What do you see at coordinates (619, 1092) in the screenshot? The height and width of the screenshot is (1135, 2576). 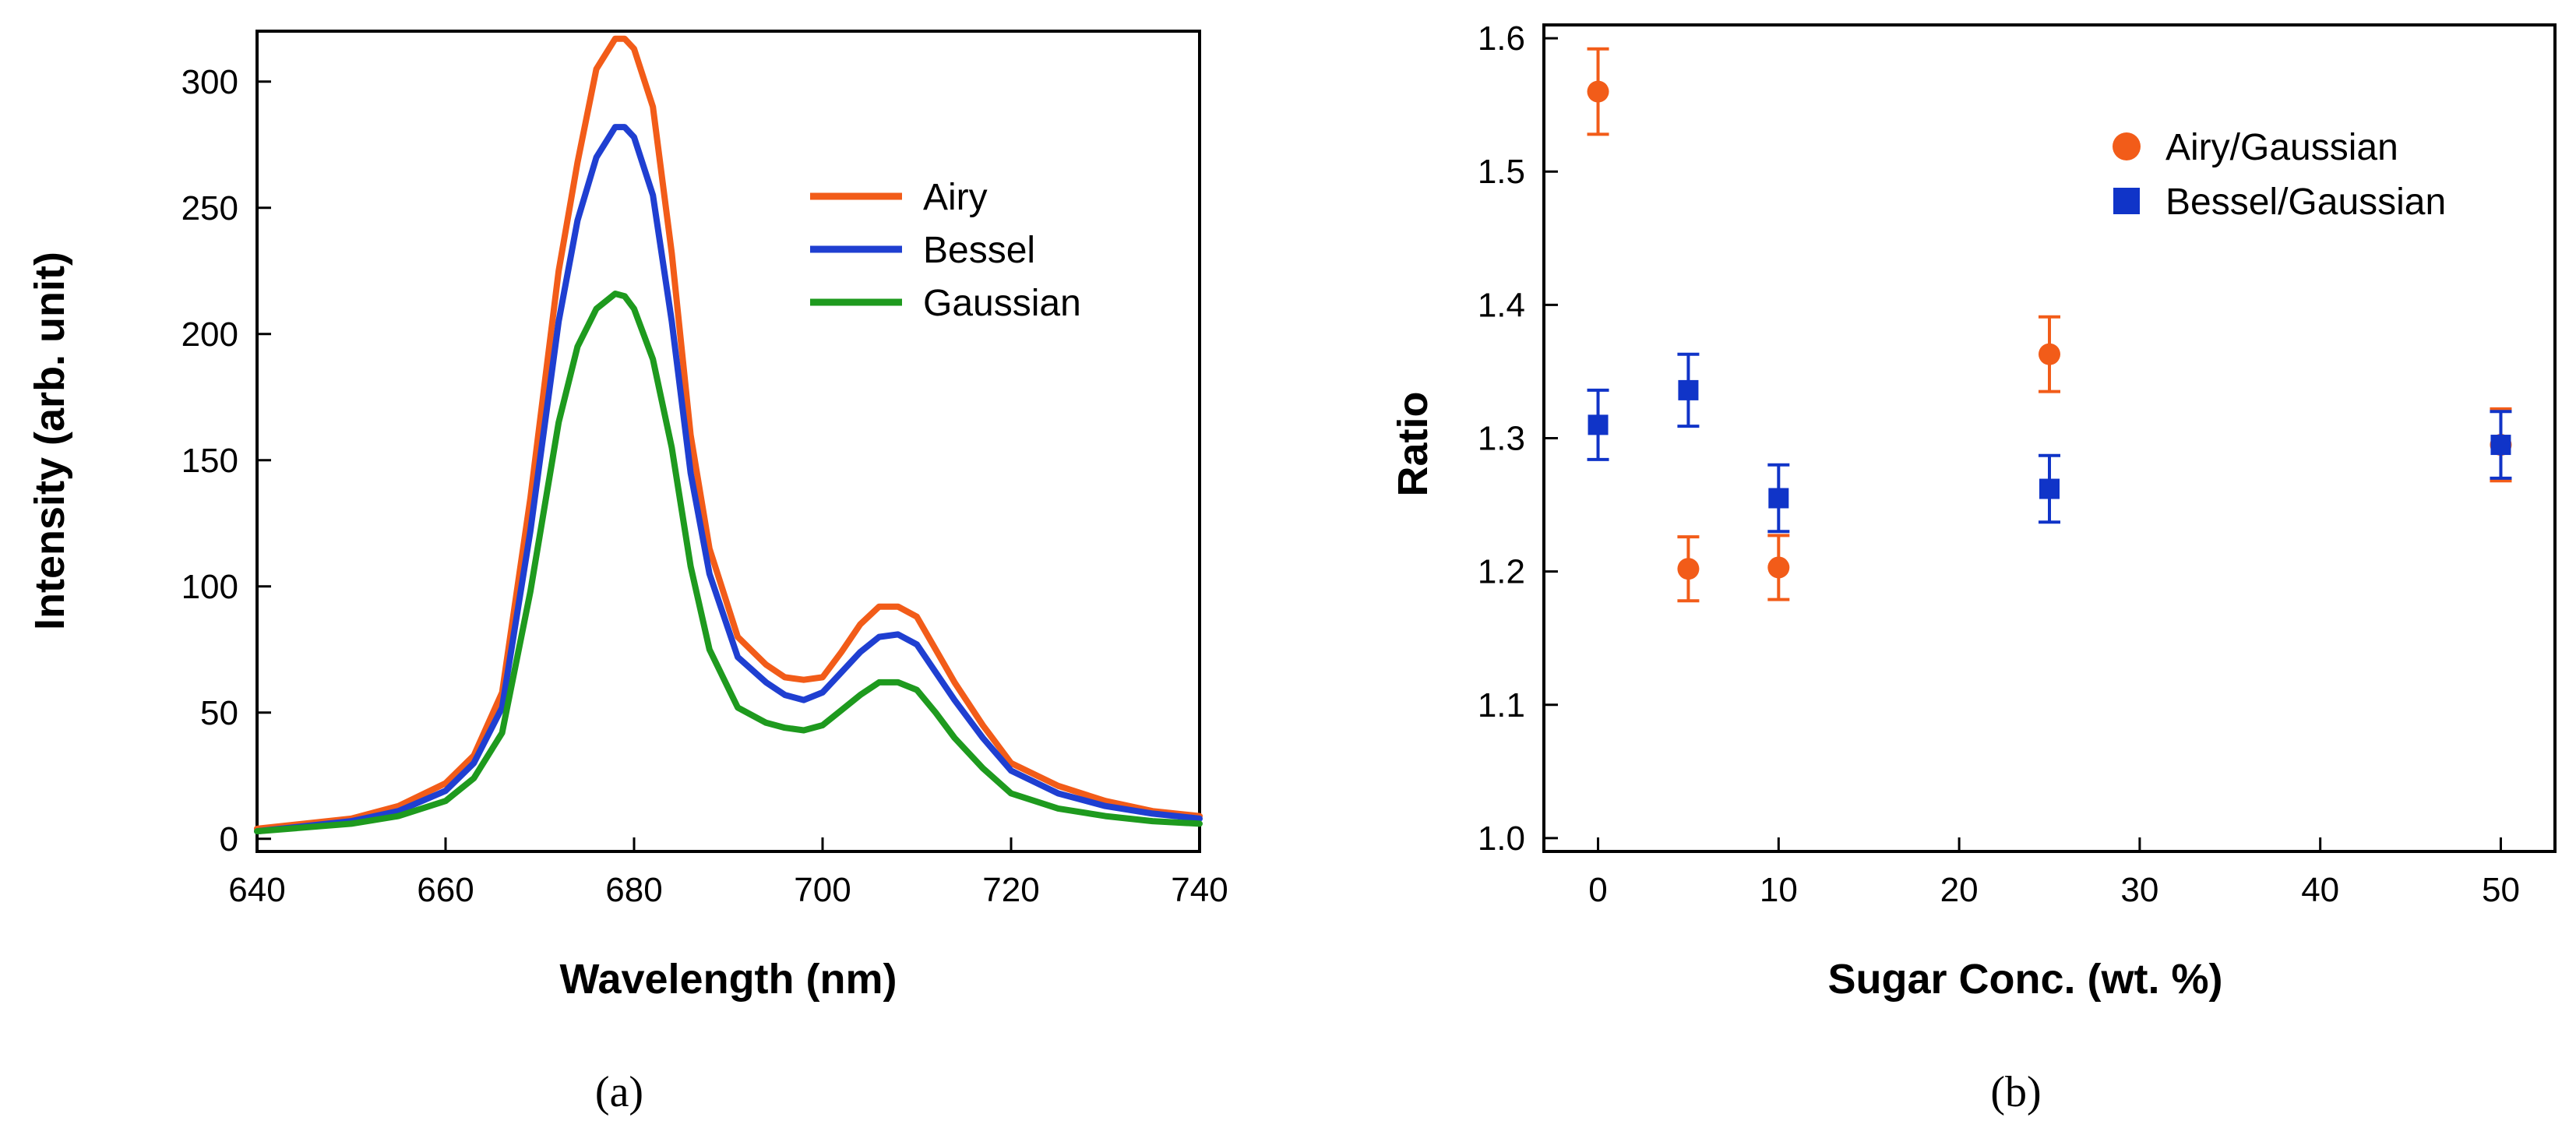 I see `panel-a-caption: (a)` at bounding box center [619, 1092].